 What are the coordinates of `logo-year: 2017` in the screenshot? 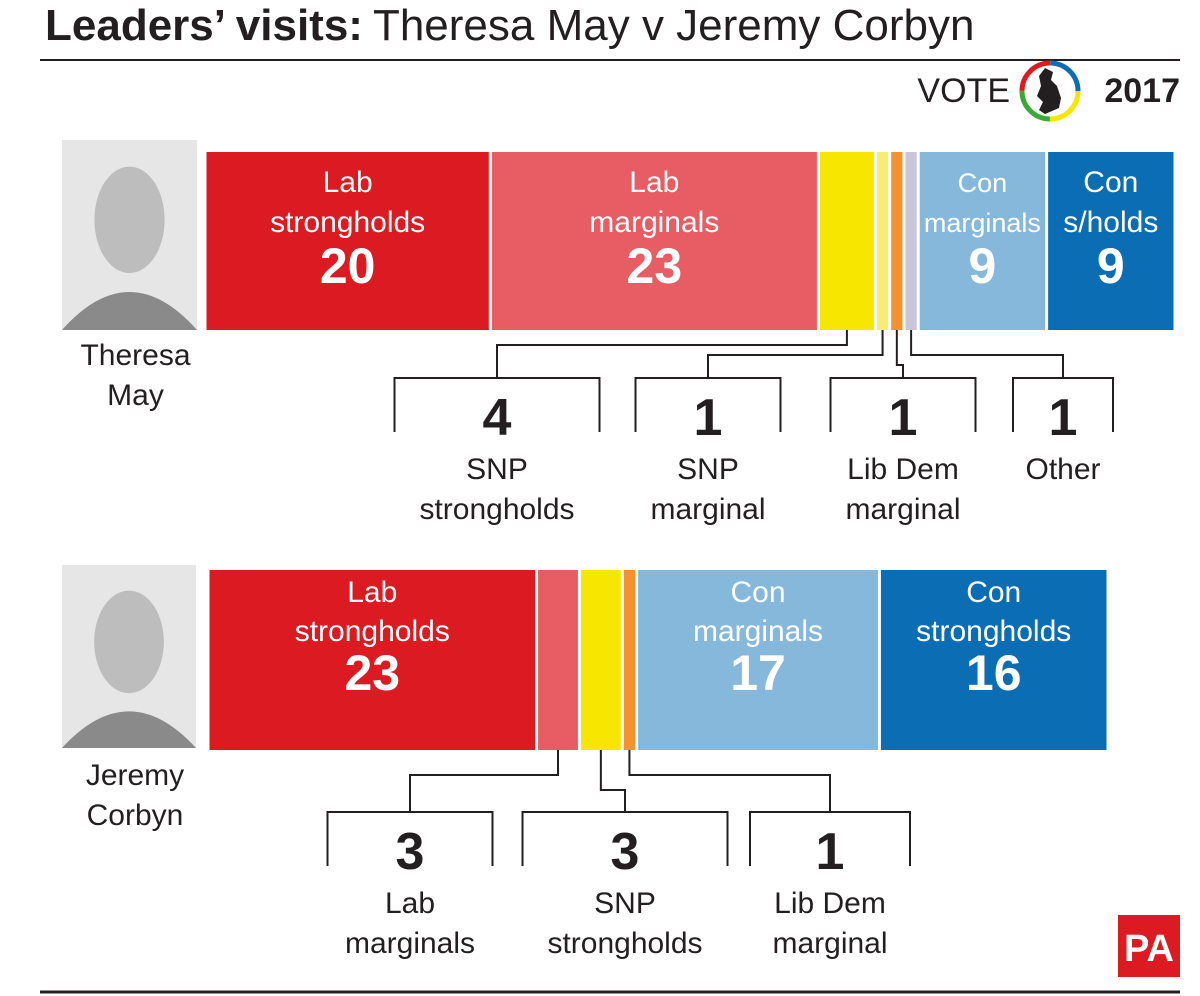 It's located at (1142, 91).